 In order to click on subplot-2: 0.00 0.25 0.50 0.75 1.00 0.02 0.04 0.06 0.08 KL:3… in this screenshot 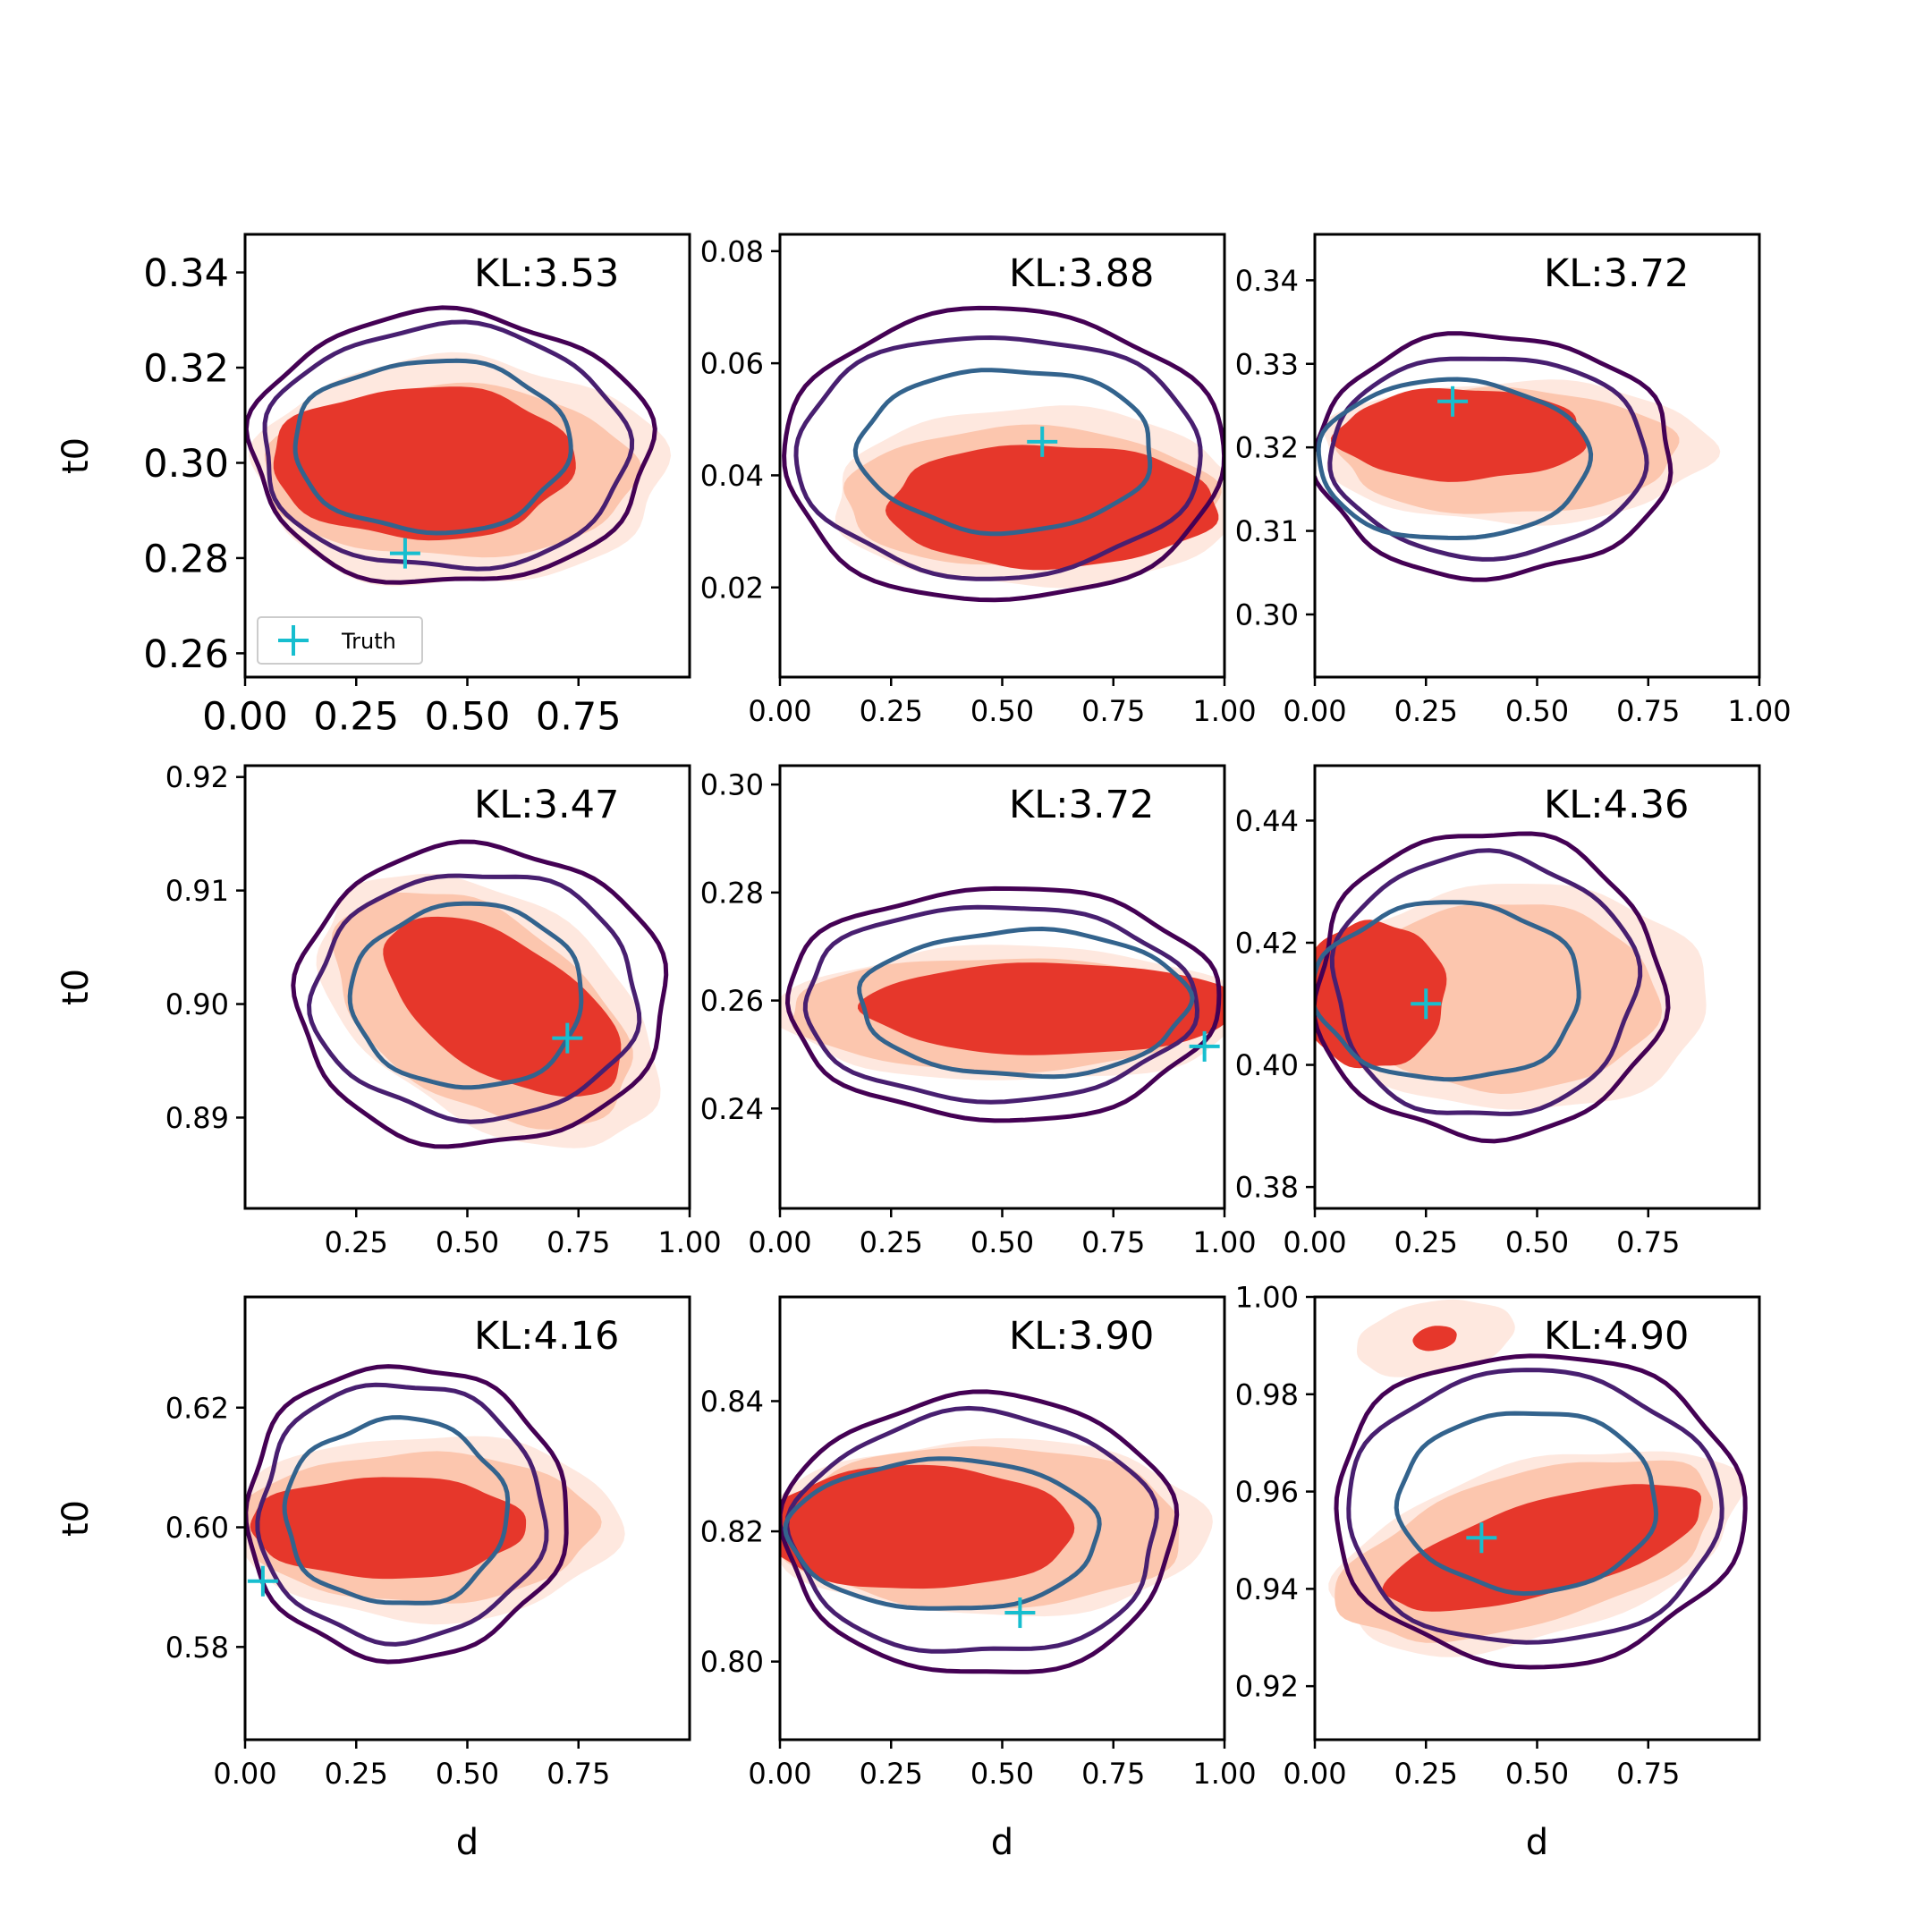, I will do `click(978, 480)`.